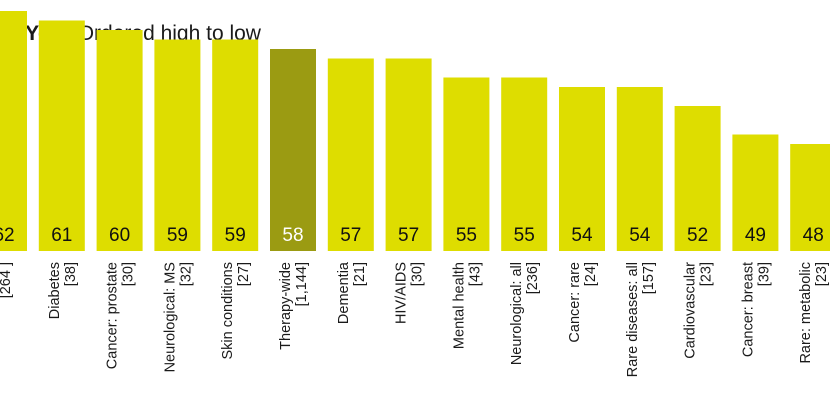 The image size is (830, 410). Describe the element at coordinates (13, 131) in the screenshot. I see `bar-first` at that location.